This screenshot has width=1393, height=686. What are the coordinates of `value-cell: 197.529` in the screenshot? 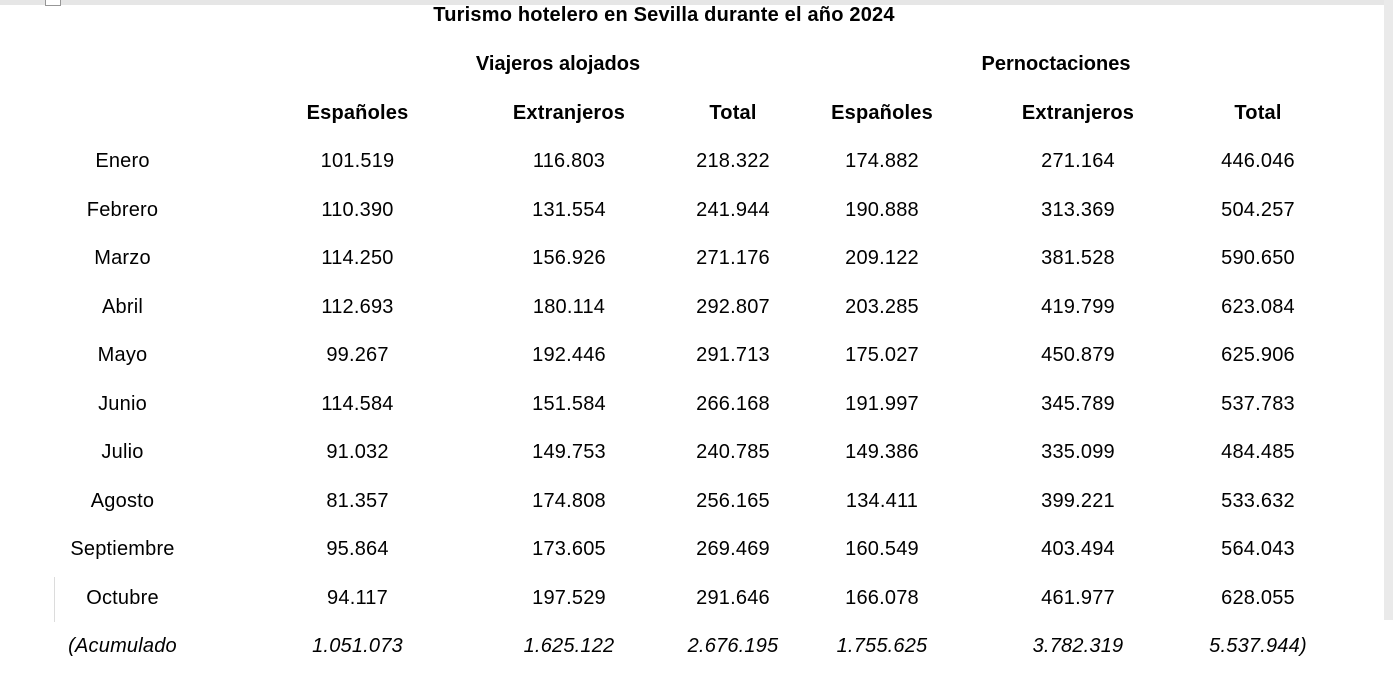 It's located at (569, 597).